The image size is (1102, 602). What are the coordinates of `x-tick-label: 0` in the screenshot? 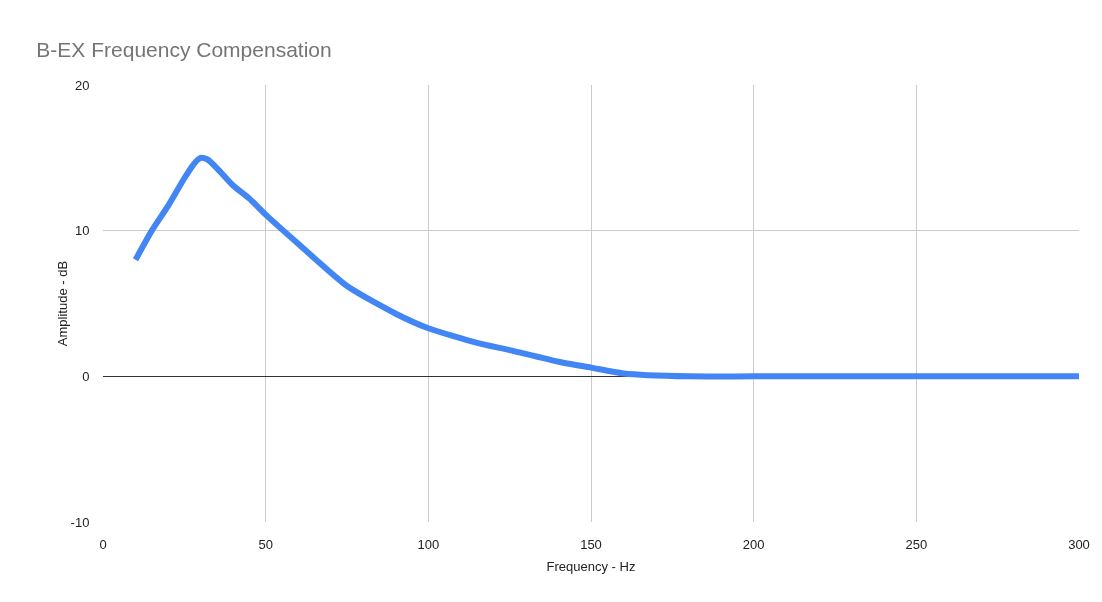 It's located at (103, 544).